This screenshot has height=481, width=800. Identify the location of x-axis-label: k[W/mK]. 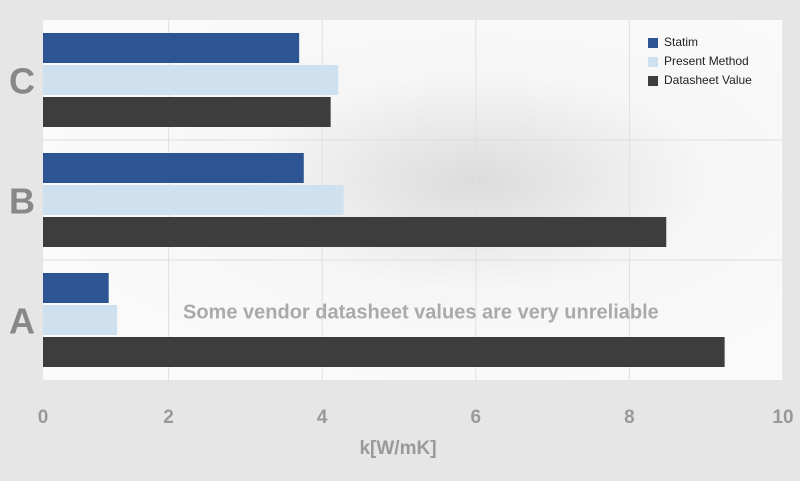
(397, 448).